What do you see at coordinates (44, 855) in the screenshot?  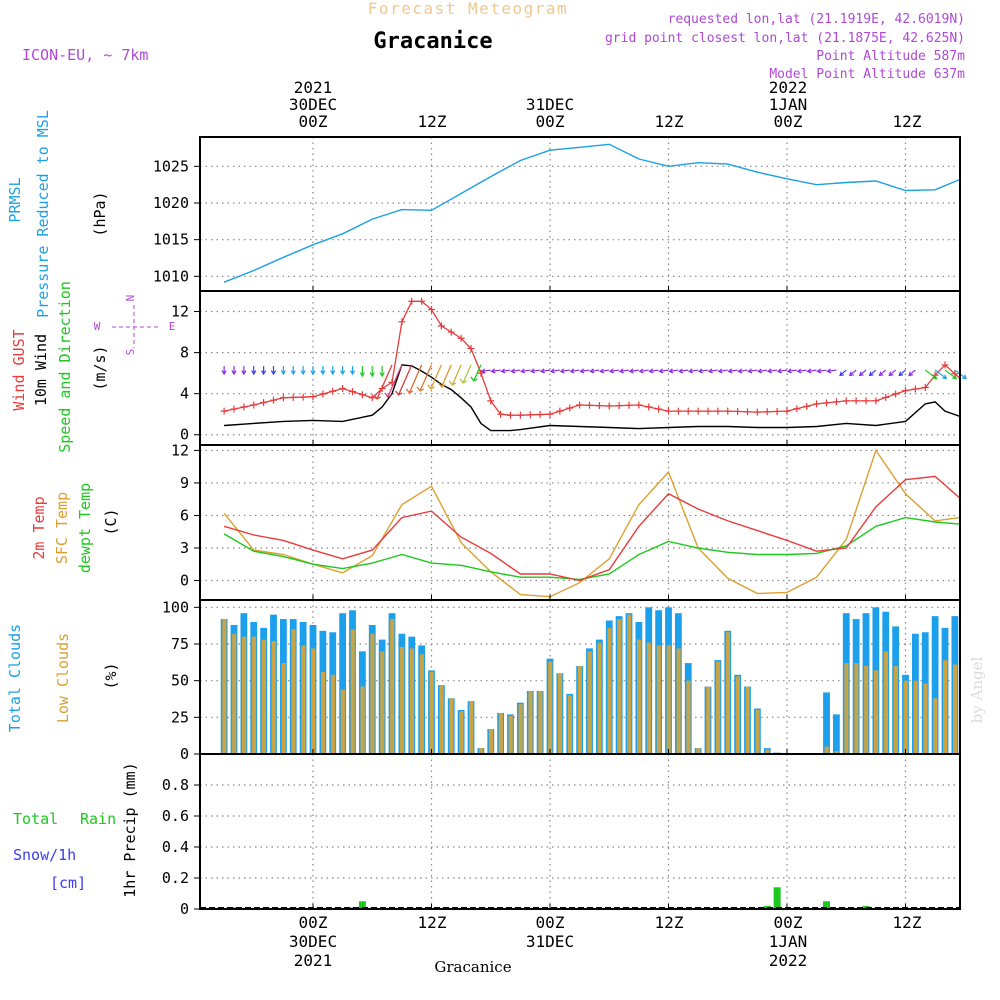 I see `p5-label-snow: Snow/1h` at bounding box center [44, 855].